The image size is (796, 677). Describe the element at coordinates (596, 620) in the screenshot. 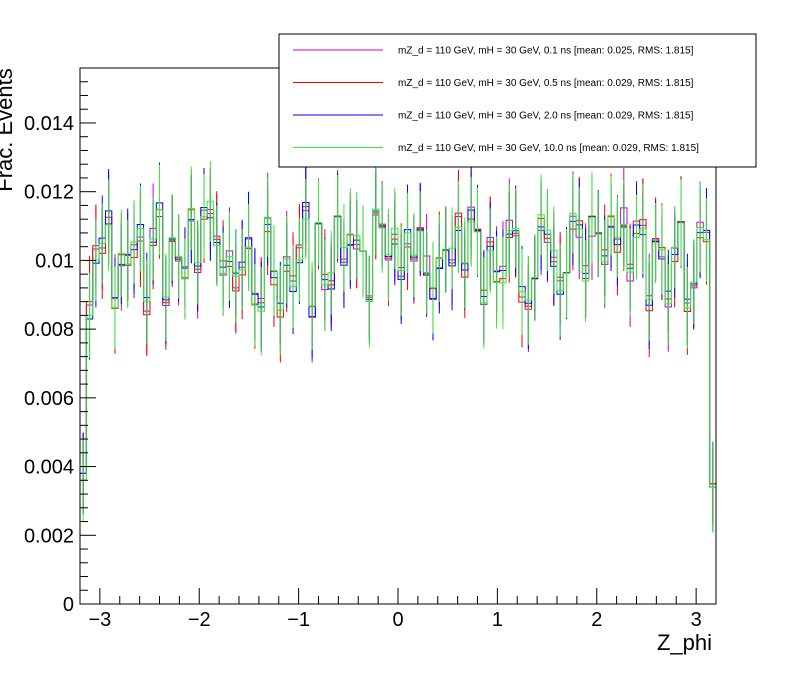

I see `x-tick-label: 2` at that location.